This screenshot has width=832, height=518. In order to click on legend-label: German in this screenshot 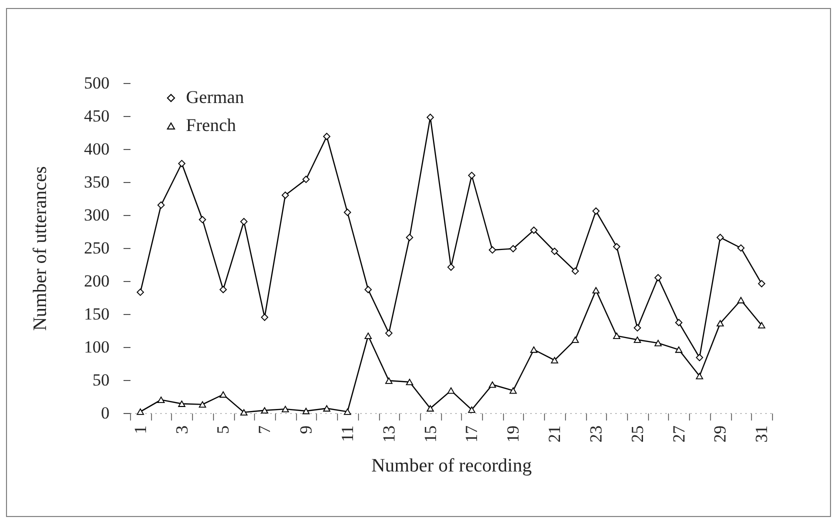, I will do `click(215, 97)`.